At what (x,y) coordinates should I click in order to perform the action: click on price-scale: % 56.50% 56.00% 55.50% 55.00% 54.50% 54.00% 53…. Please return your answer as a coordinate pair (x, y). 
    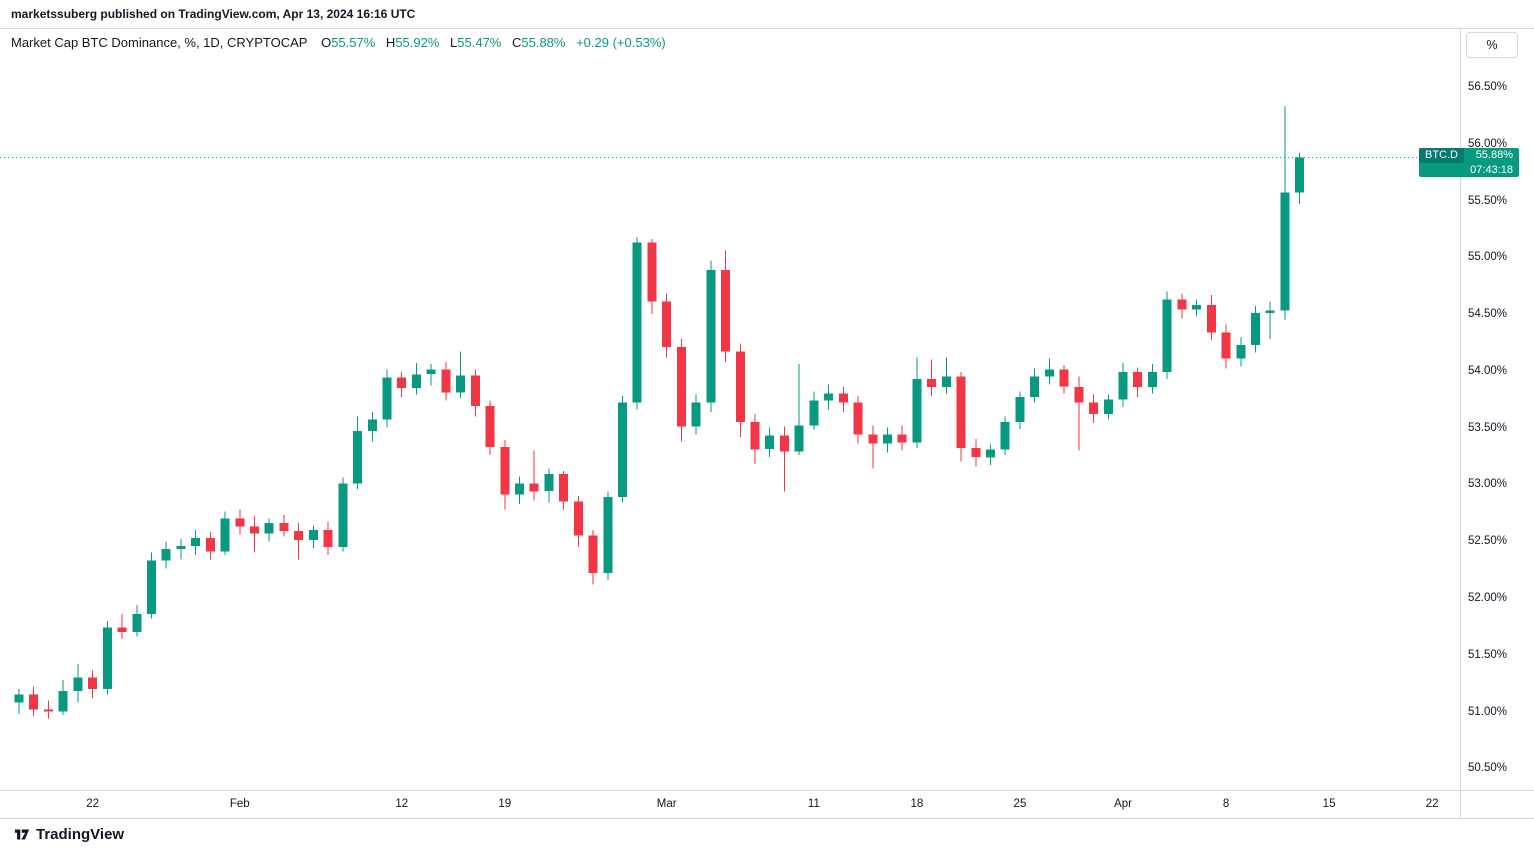
    Looking at the image, I should click on (1497, 409).